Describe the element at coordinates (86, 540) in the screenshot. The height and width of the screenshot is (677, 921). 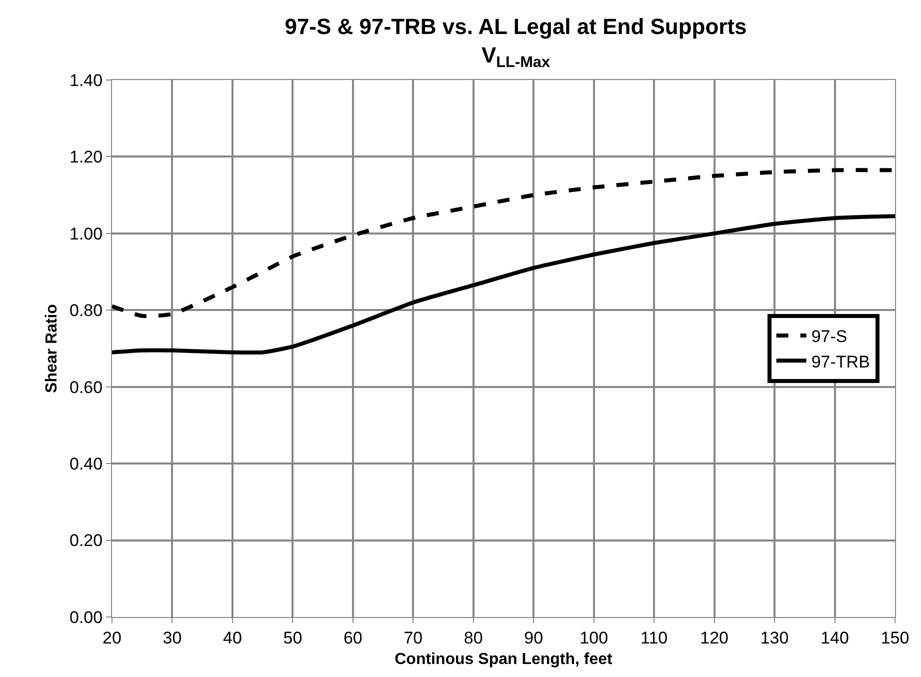
I see `y-tick-label: 0.20` at that location.